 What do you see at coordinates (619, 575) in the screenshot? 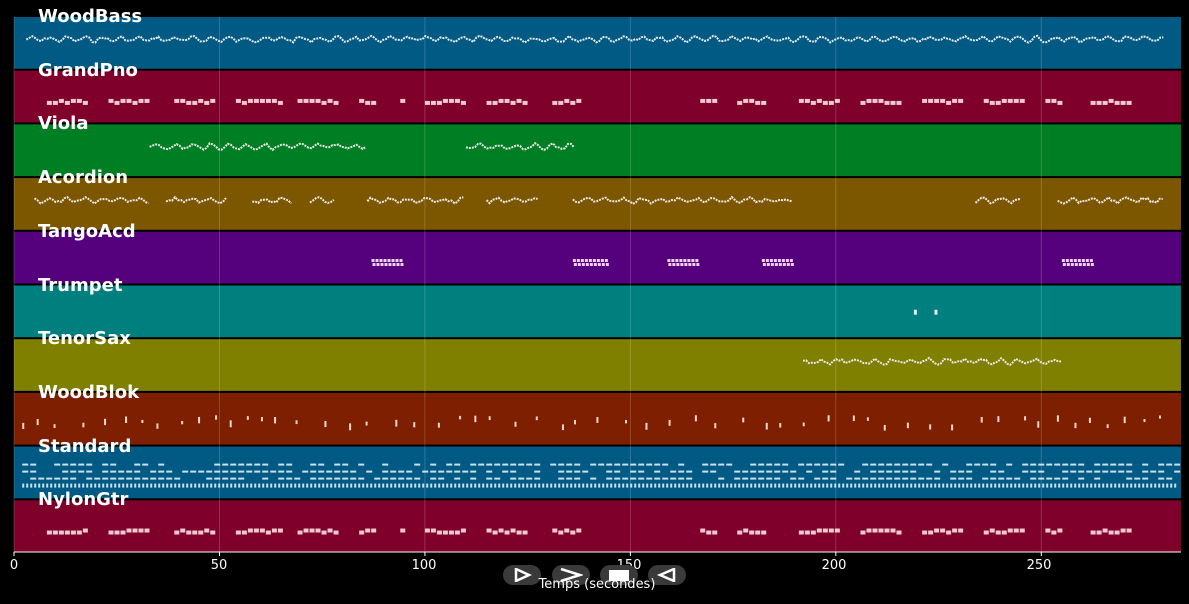
I see `stop-button` at bounding box center [619, 575].